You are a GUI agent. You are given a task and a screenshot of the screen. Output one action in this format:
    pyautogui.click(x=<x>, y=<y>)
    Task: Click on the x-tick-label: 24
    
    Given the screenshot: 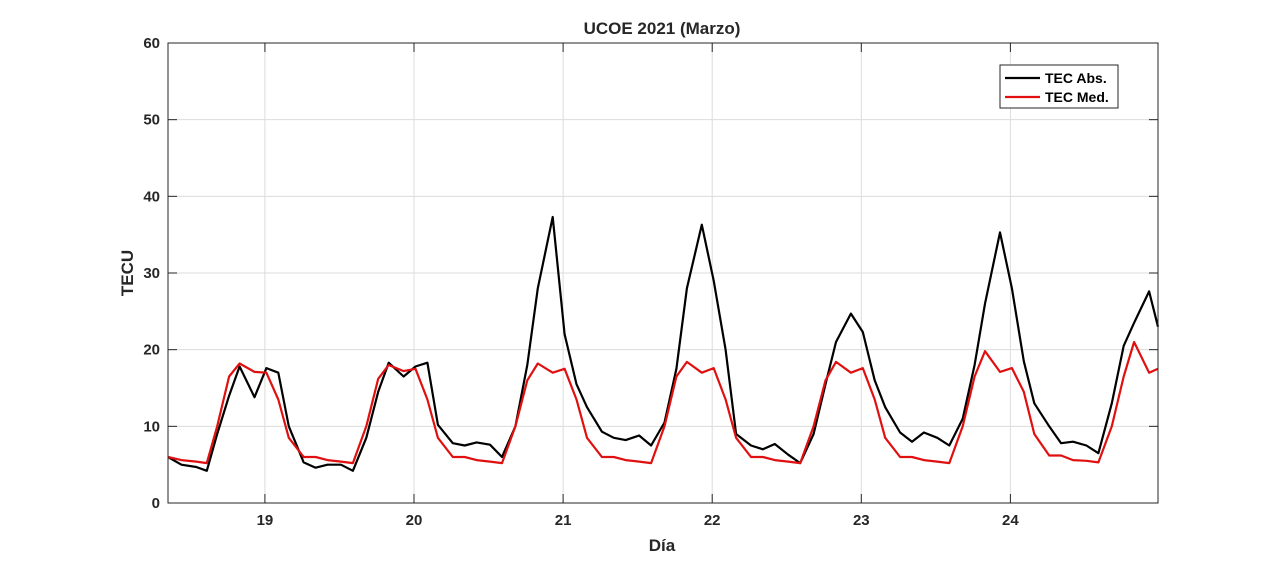 What is the action you would take?
    pyautogui.click(x=1010, y=520)
    